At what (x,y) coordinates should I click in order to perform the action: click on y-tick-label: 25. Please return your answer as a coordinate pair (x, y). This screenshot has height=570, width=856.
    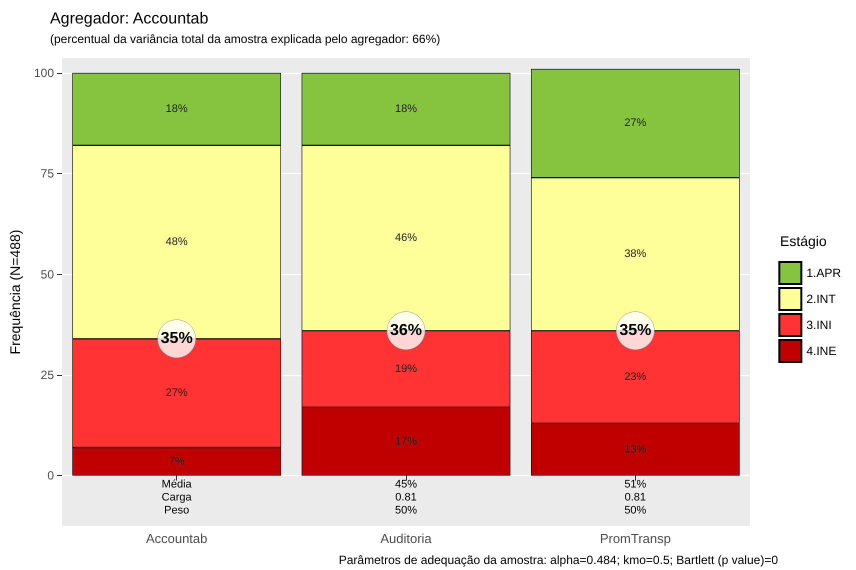
    Looking at the image, I should click on (47, 375).